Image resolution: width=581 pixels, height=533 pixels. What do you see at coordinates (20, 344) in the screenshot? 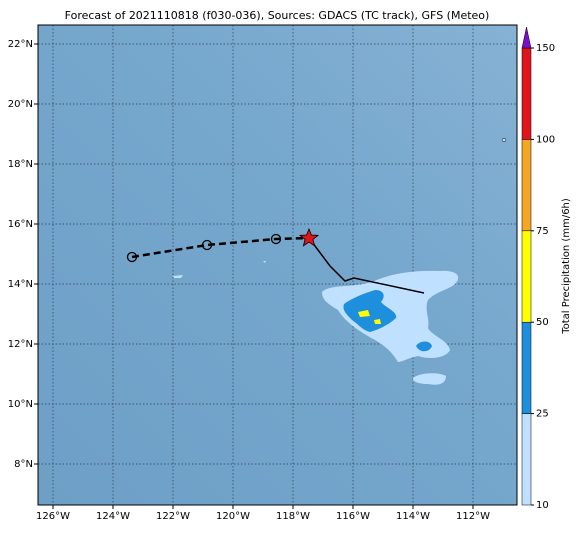
I see `lat-label: 12°N` at bounding box center [20, 344].